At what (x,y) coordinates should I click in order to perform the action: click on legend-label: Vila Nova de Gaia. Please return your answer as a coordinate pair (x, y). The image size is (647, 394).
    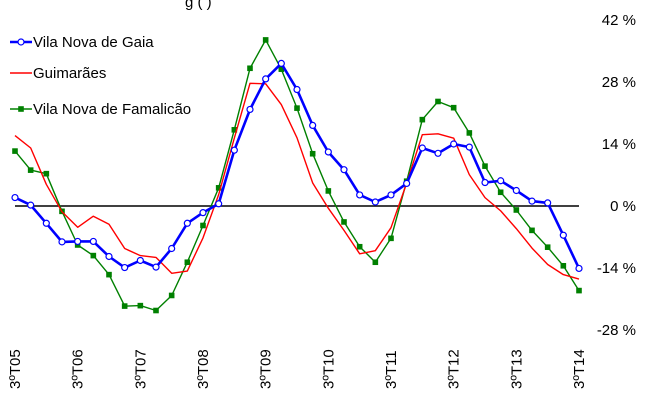
    Looking at the image, I should click on (93, 42).